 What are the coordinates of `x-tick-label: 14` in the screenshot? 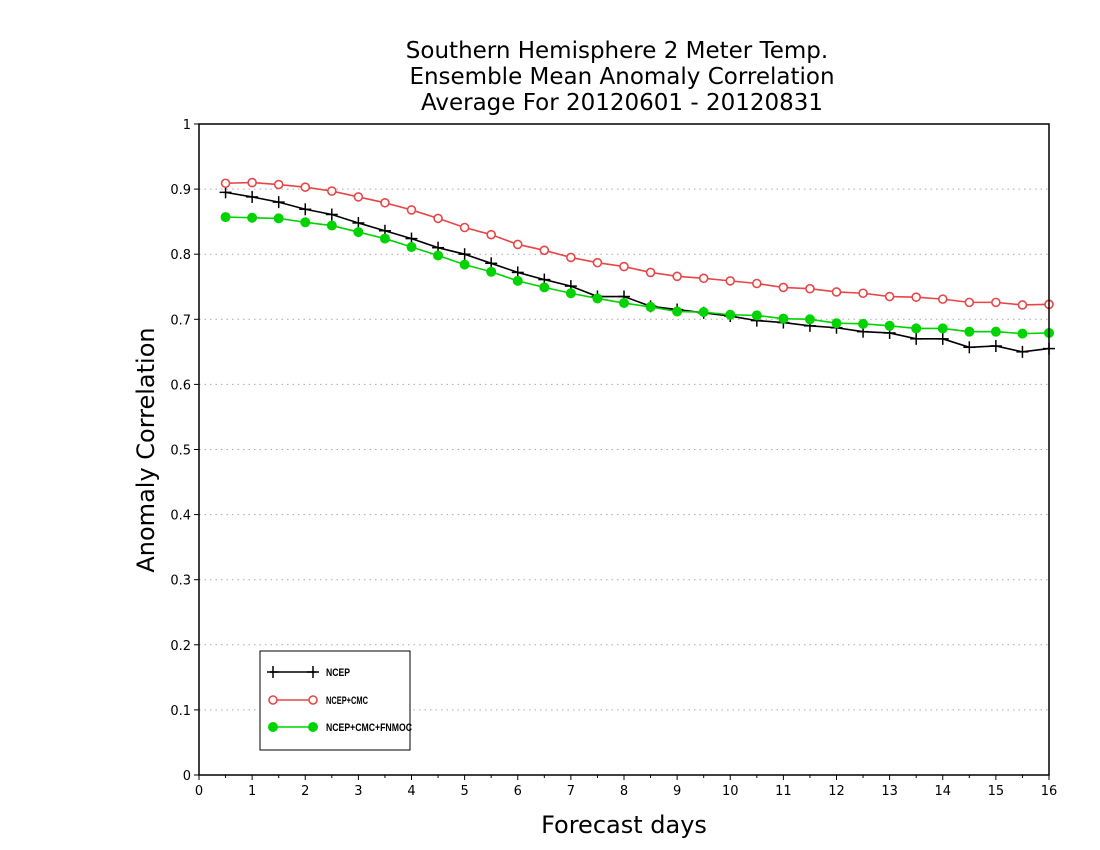 It's located at (942, 791).